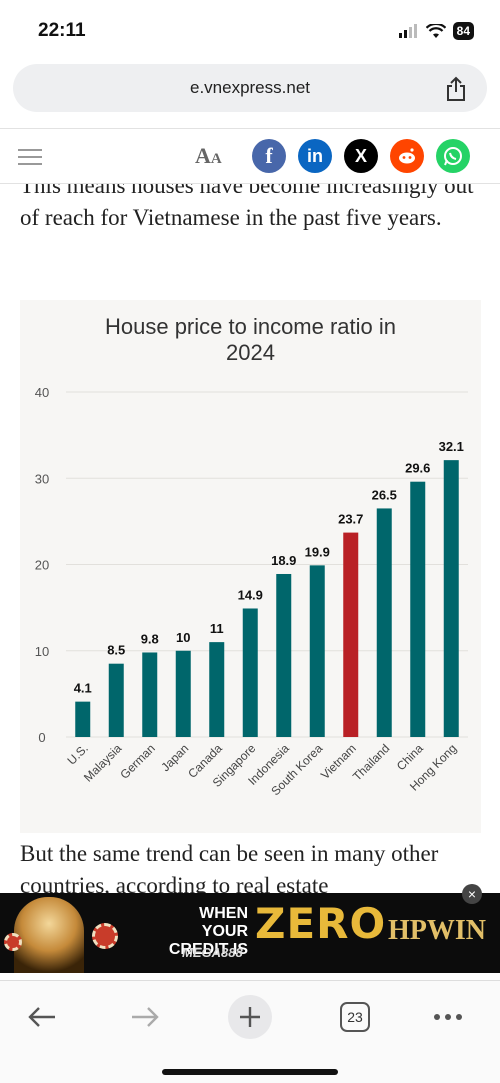 Image resolution: width=500 pixels, height=1083 pixels. I want to click on plus-icon, so click(250, 1017).